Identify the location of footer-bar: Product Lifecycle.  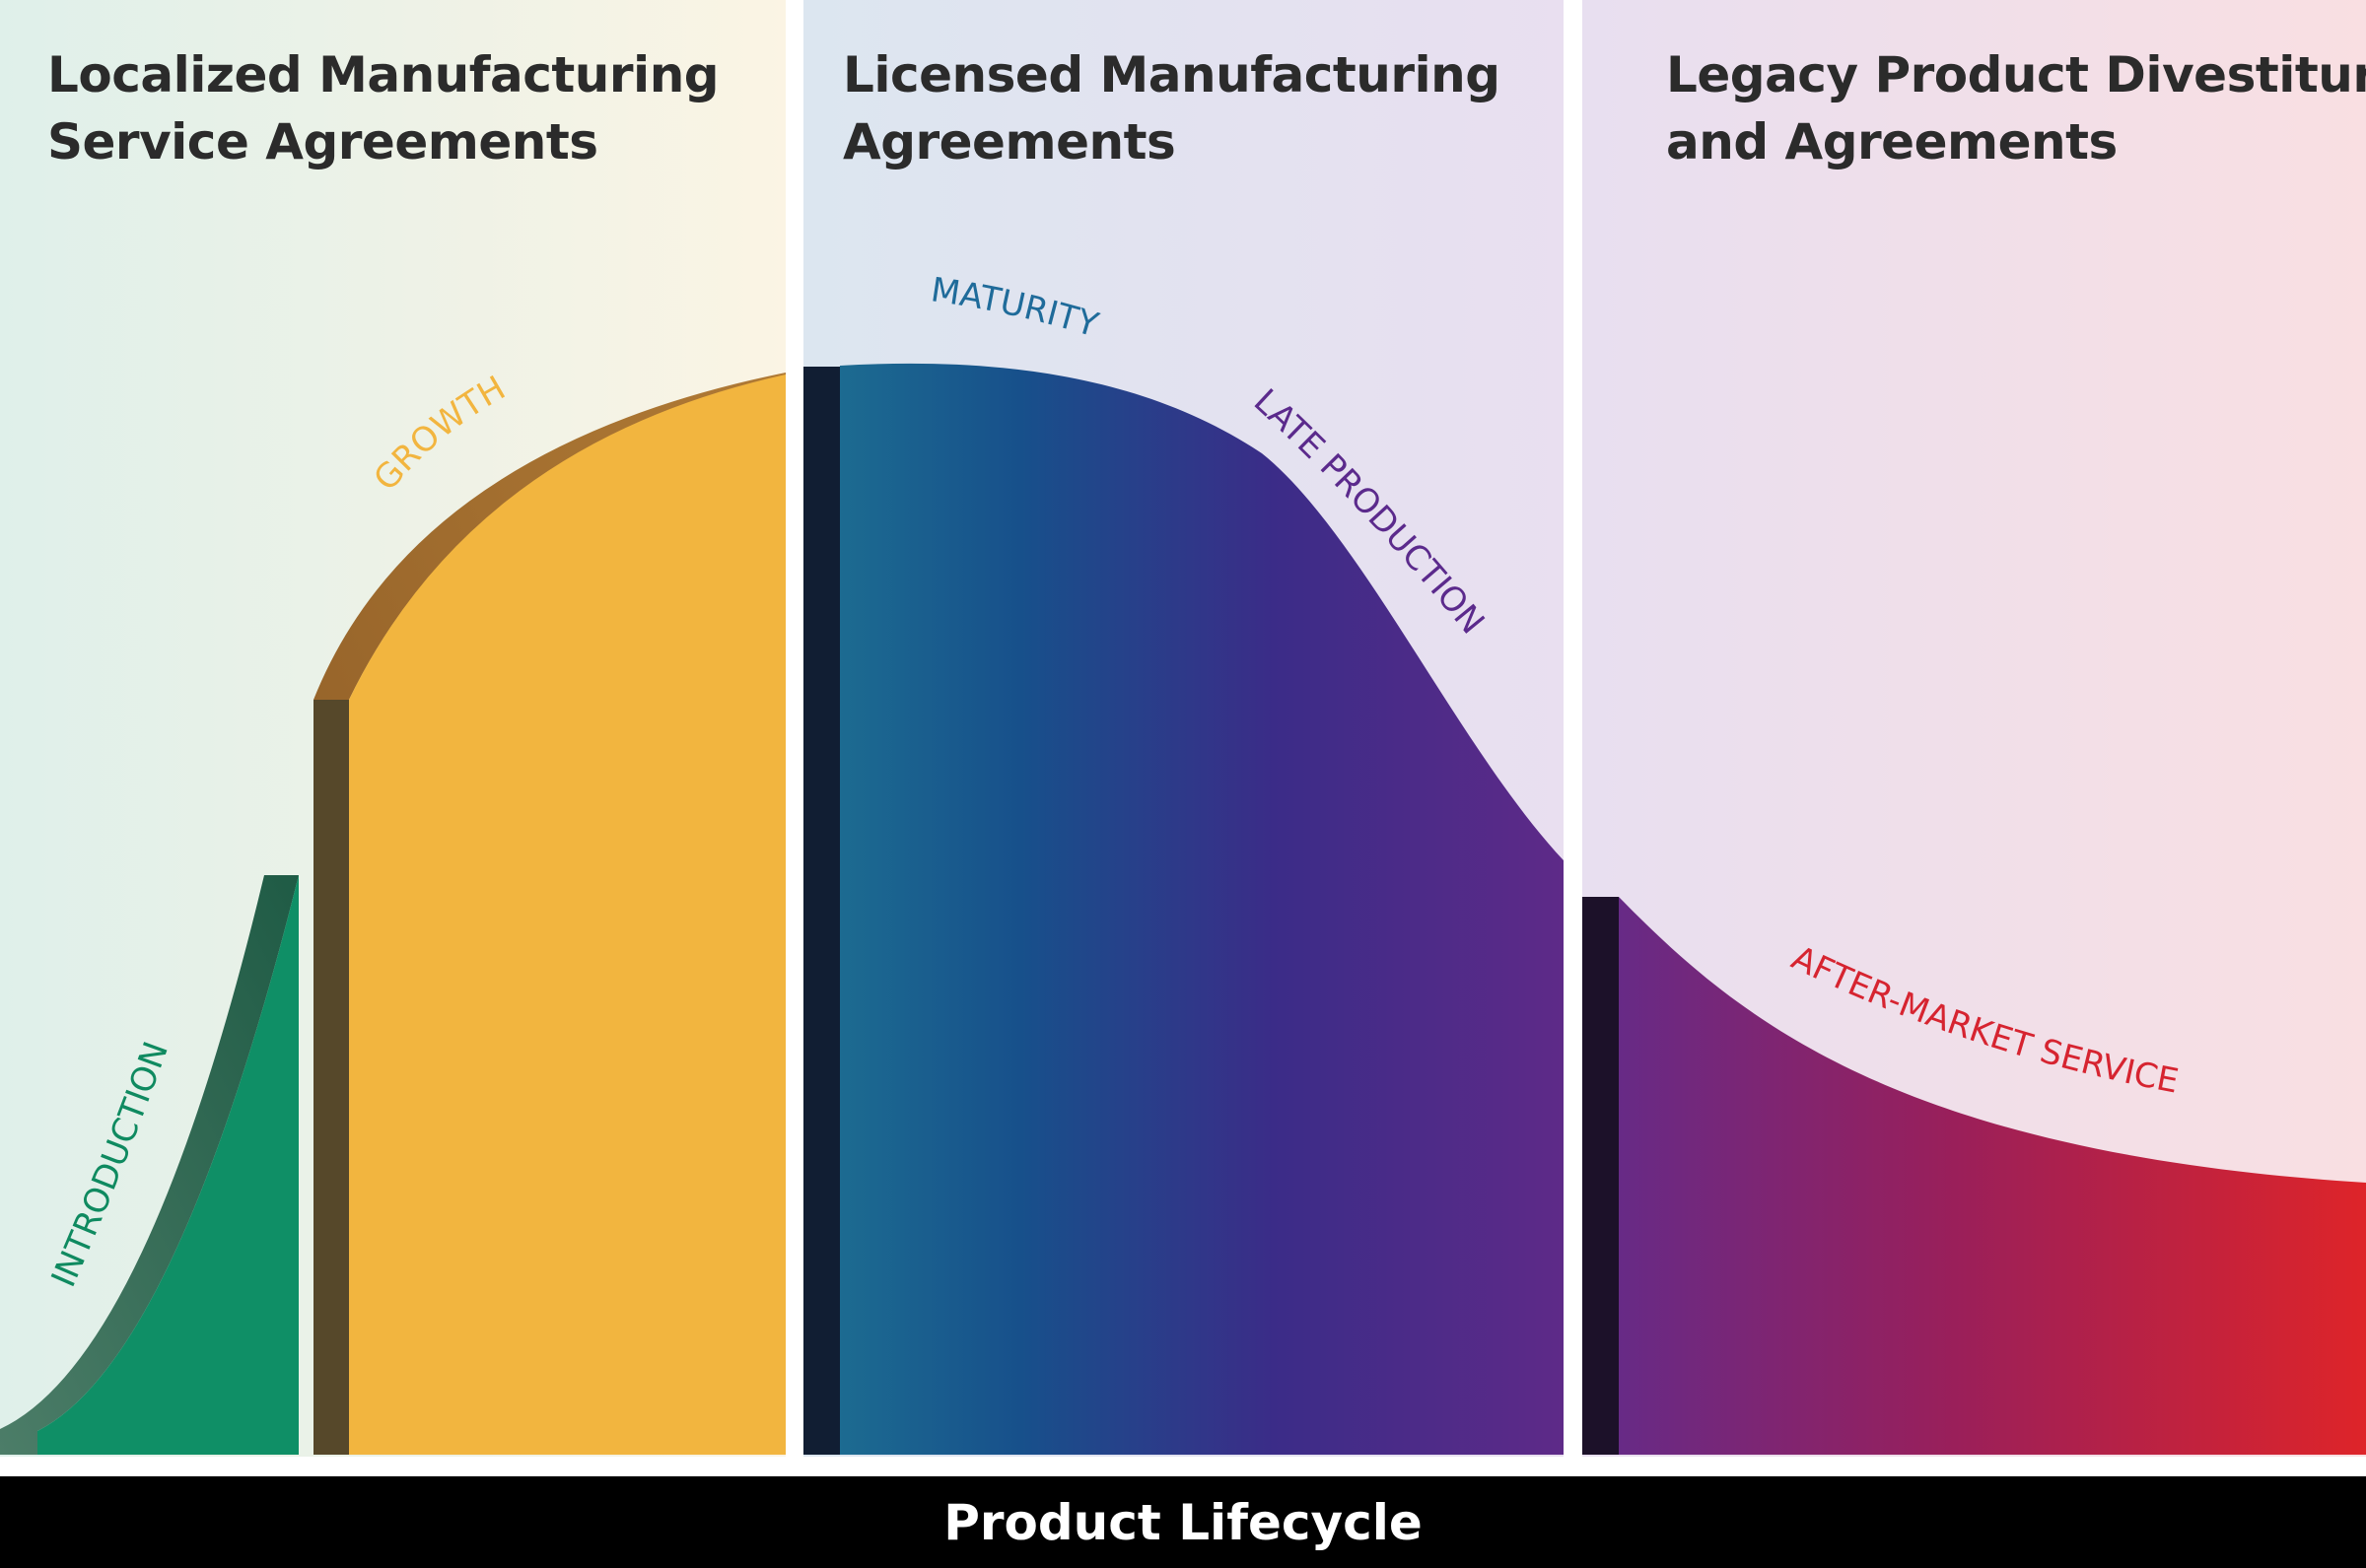
(1183, 1522).